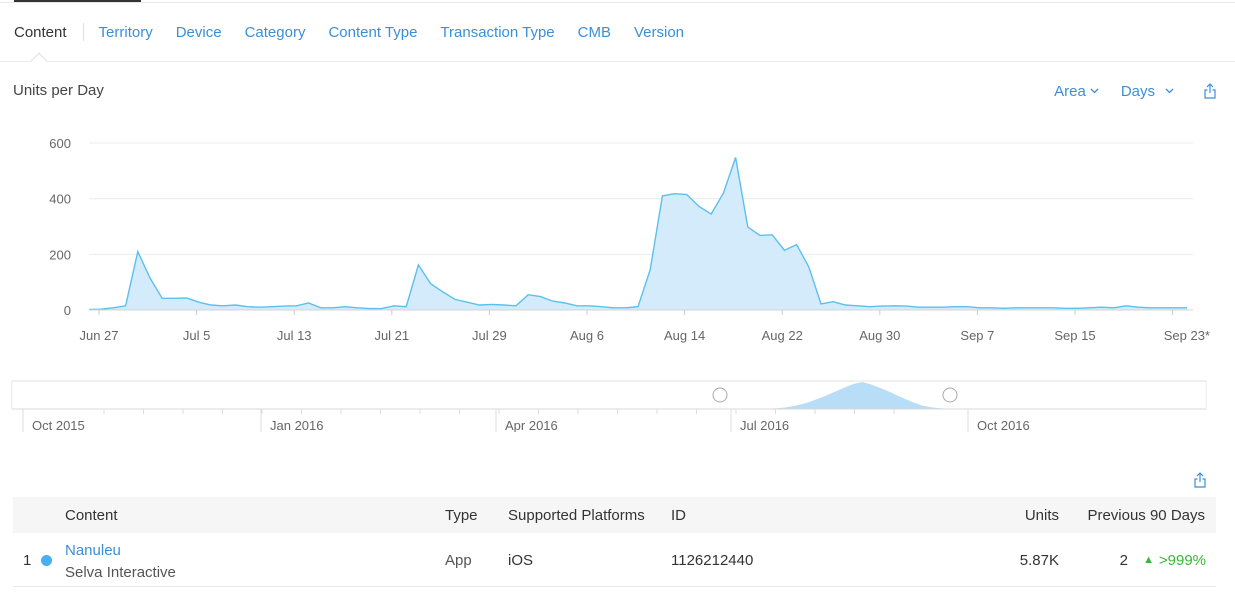  Describe the element at coordinates (366, 395) in the screenshot. I see `navigator-mask-left` at that location.